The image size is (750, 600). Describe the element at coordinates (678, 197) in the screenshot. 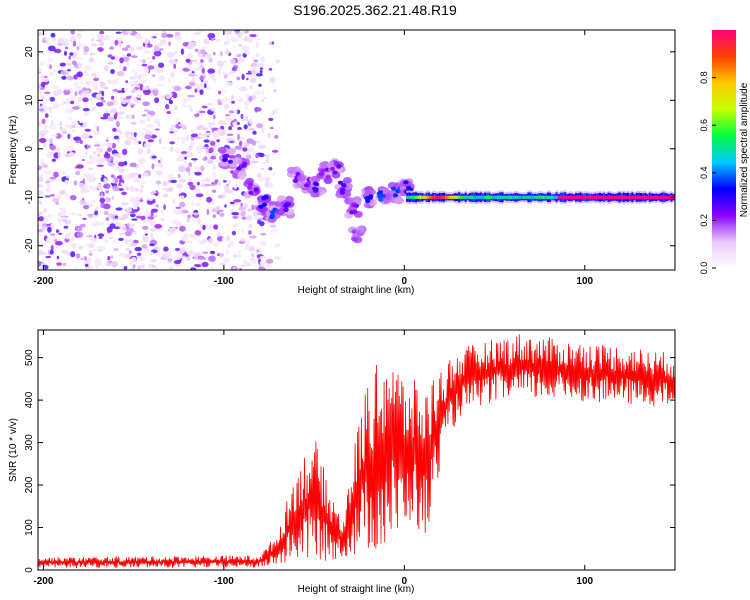

I see `tone-band` at that location.